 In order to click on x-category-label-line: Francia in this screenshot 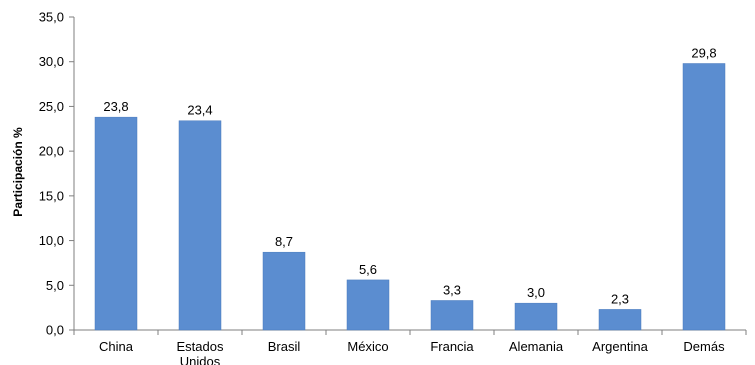, I will do `click(452, 346)`.